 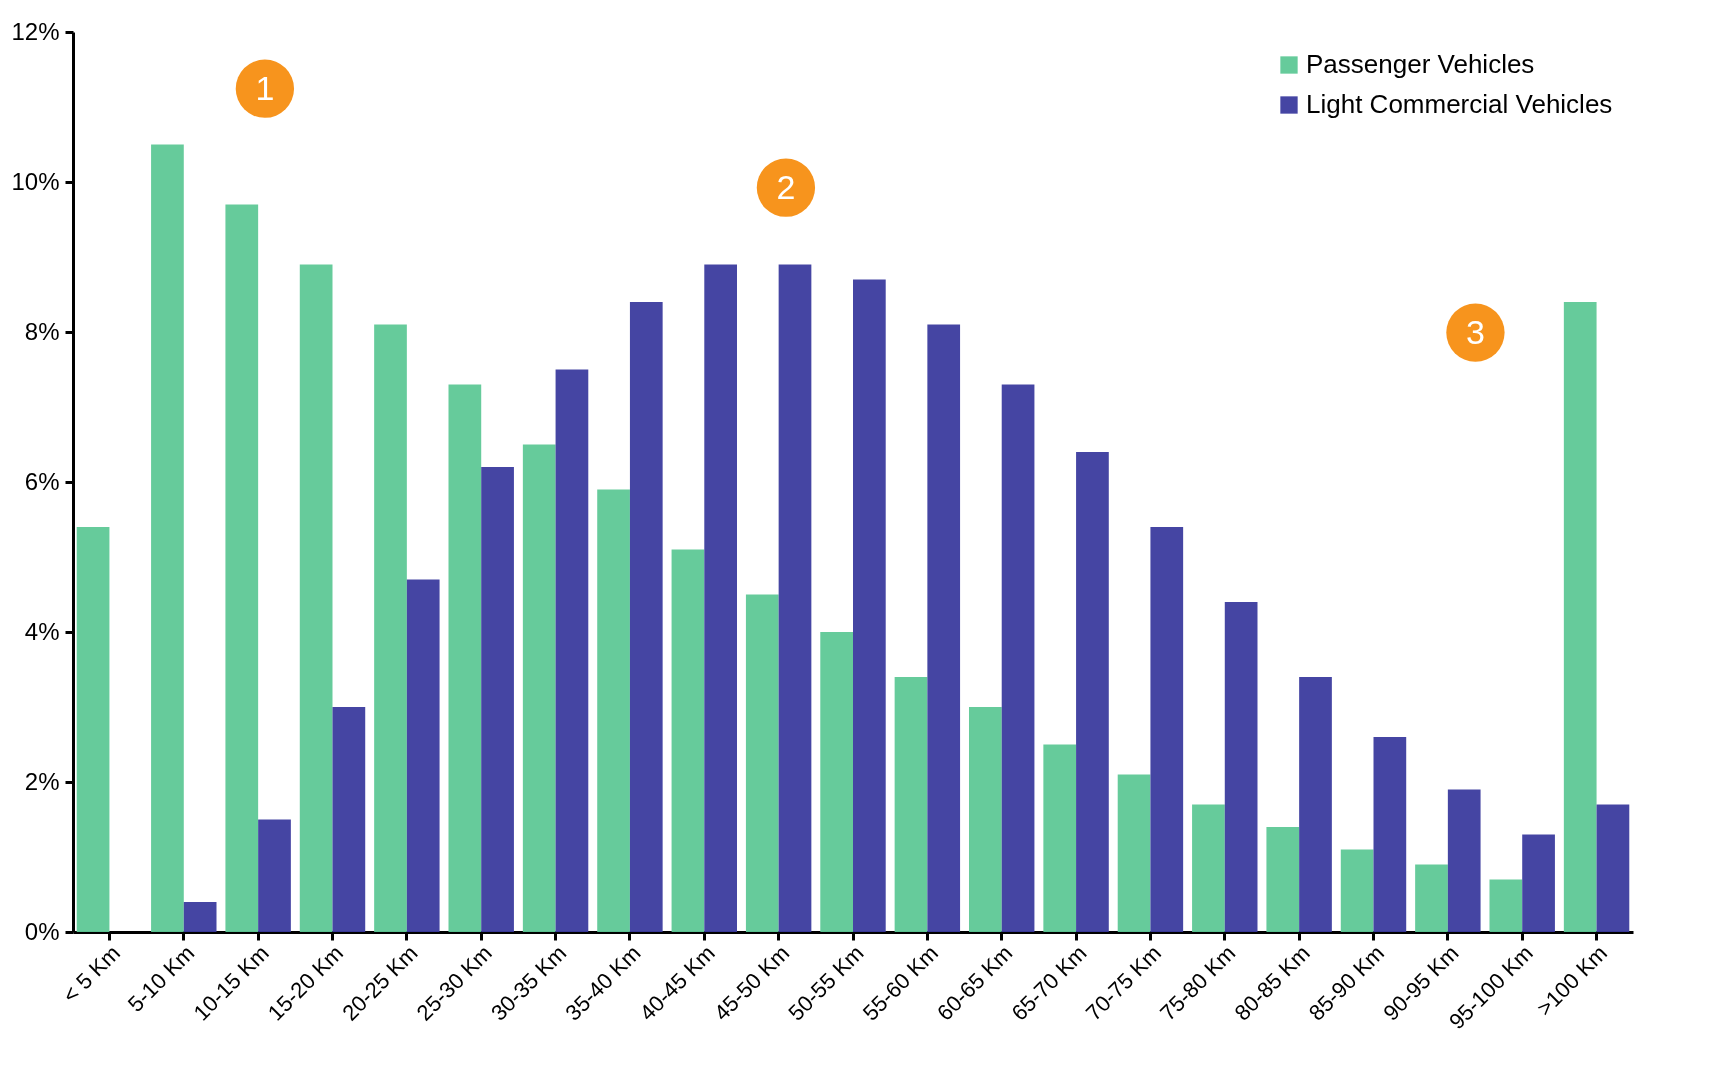 What do you see at coordinates (42, 331) in the screenshot?
I see `y-tick-label: 8%` at bounding box center [42, 331].